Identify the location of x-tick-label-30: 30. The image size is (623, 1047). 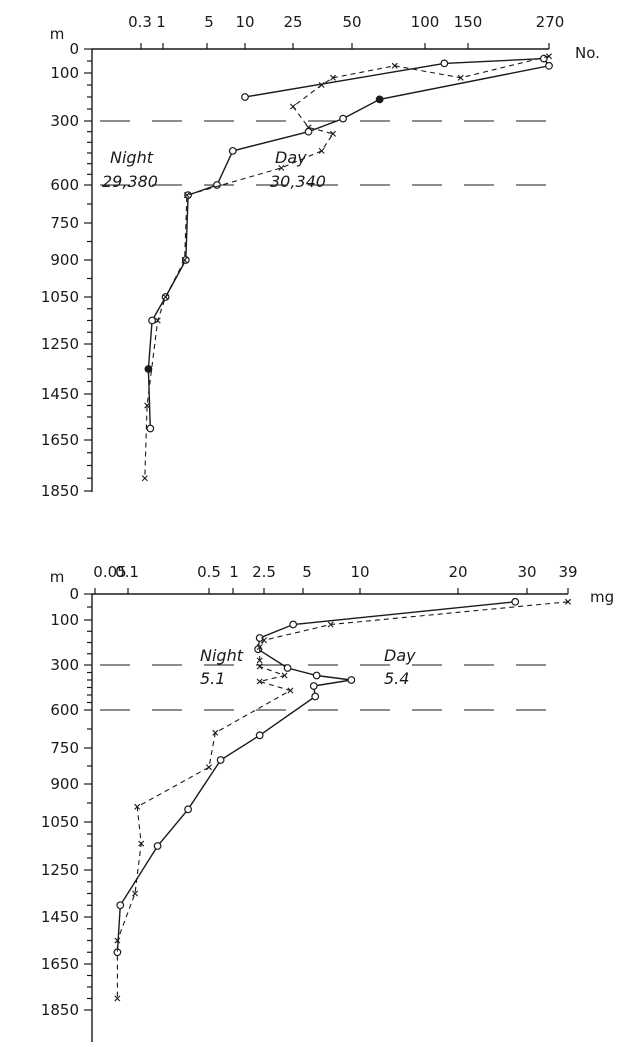
(526, 572).